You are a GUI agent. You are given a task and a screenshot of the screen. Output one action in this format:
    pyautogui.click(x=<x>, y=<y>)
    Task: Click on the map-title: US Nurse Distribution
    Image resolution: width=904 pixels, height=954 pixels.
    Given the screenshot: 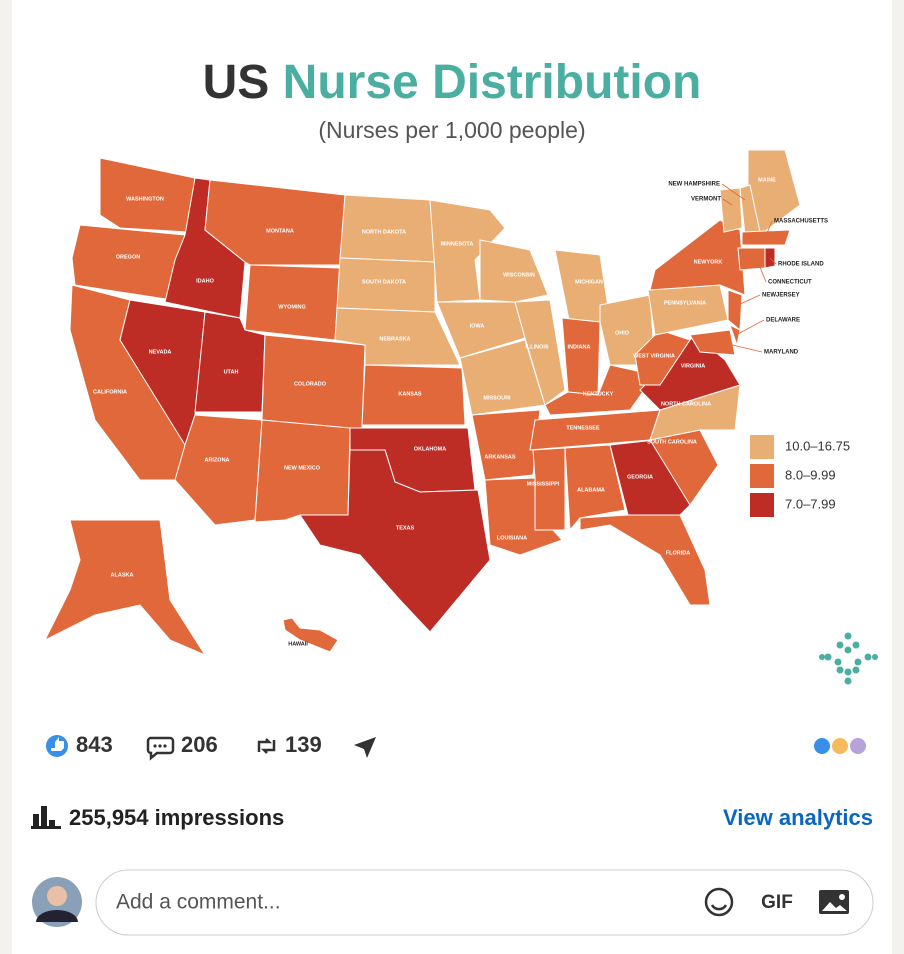 What is the action you would take?
    pyautogui.click(x=452, y=82)
    